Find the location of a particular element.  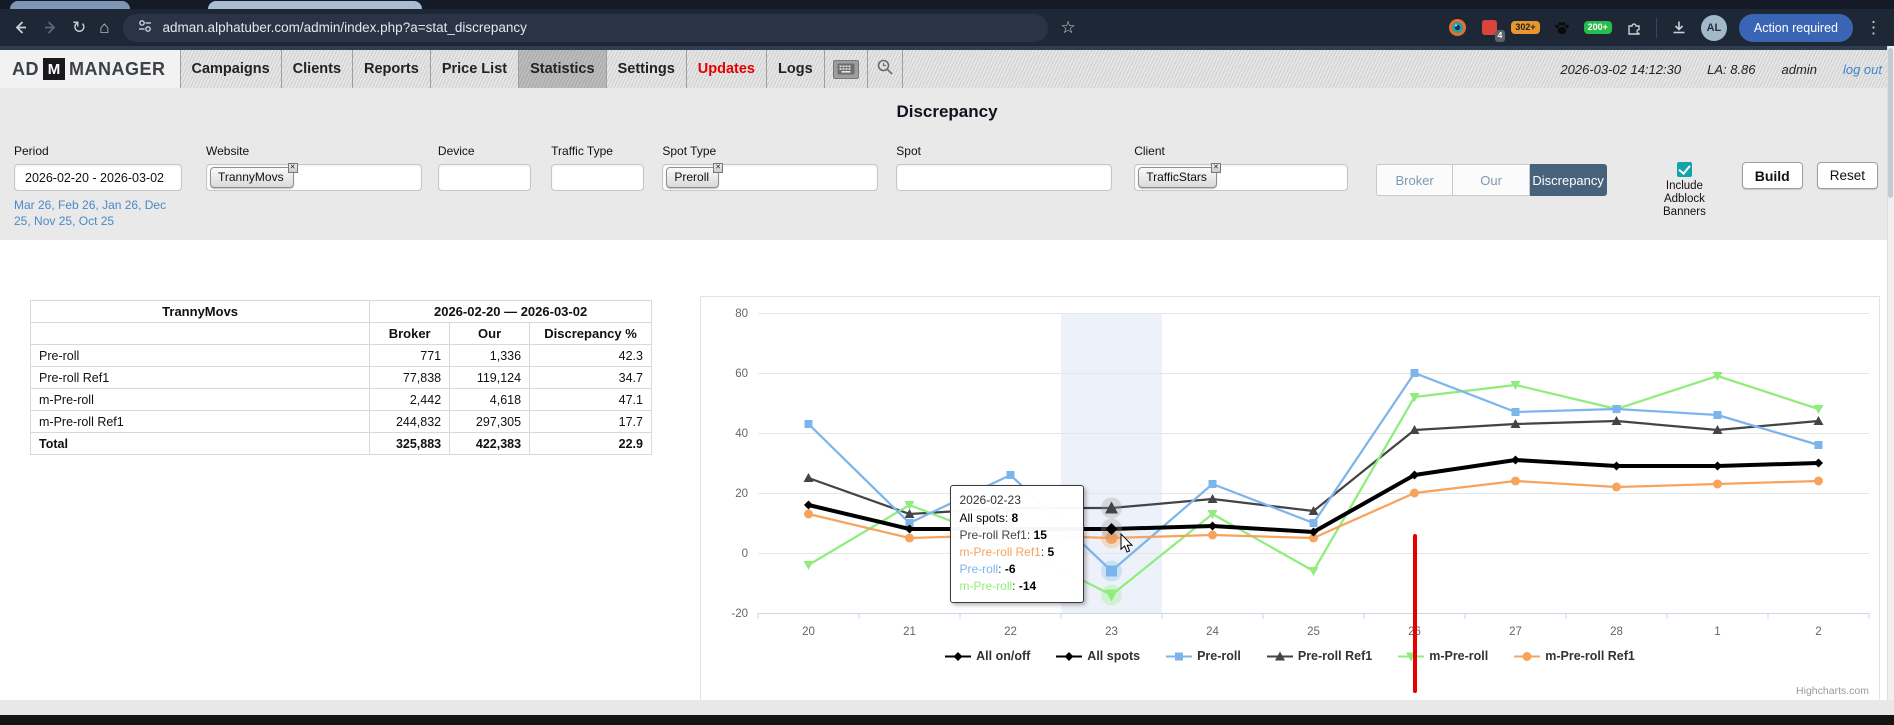

legend-item-all-on-off: All on/off is located at coordinates (987, 656).